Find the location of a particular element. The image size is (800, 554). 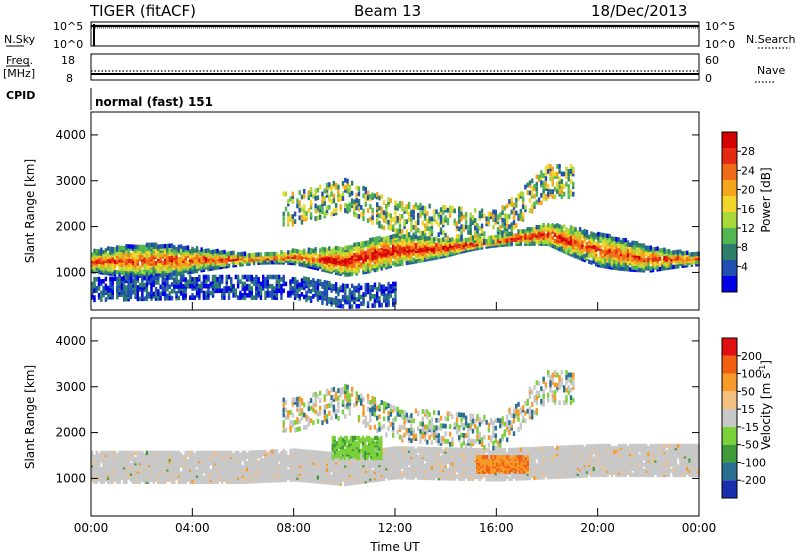

colorbar-tick-label: 12 is located at coordinates (748, 228).